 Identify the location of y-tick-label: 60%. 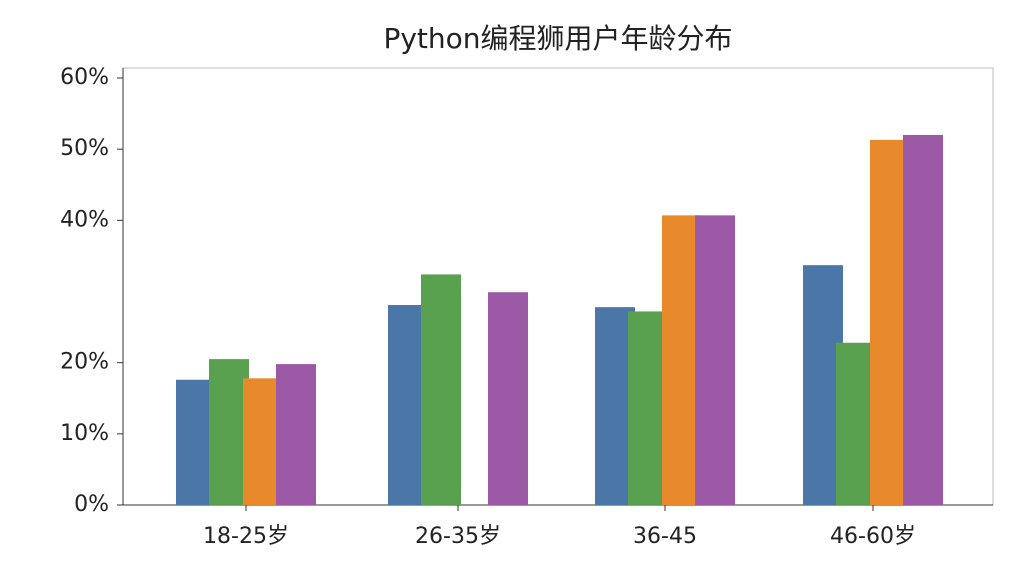
(84, 77).